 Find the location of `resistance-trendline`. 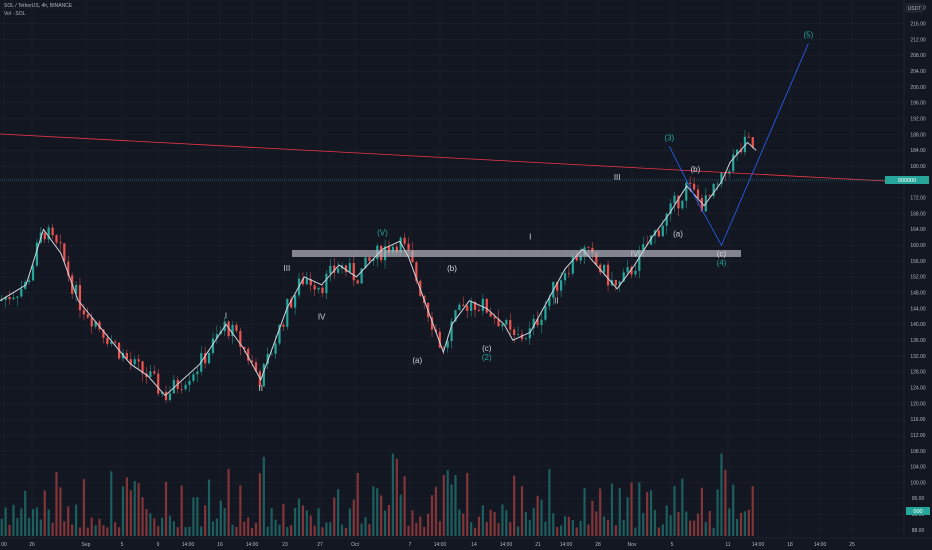

resistance-trendline is located at coordinates (452, 158).